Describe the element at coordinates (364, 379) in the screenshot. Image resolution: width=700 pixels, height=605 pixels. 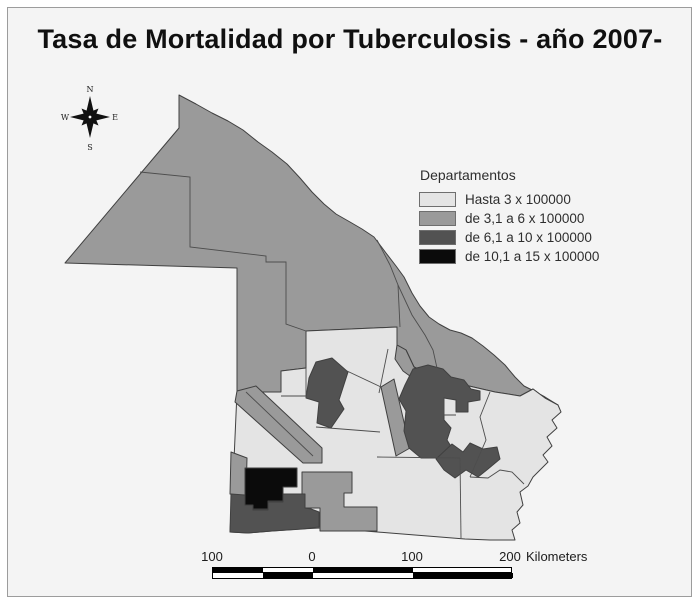
I see `map-border-parallelogram-border` at that location.